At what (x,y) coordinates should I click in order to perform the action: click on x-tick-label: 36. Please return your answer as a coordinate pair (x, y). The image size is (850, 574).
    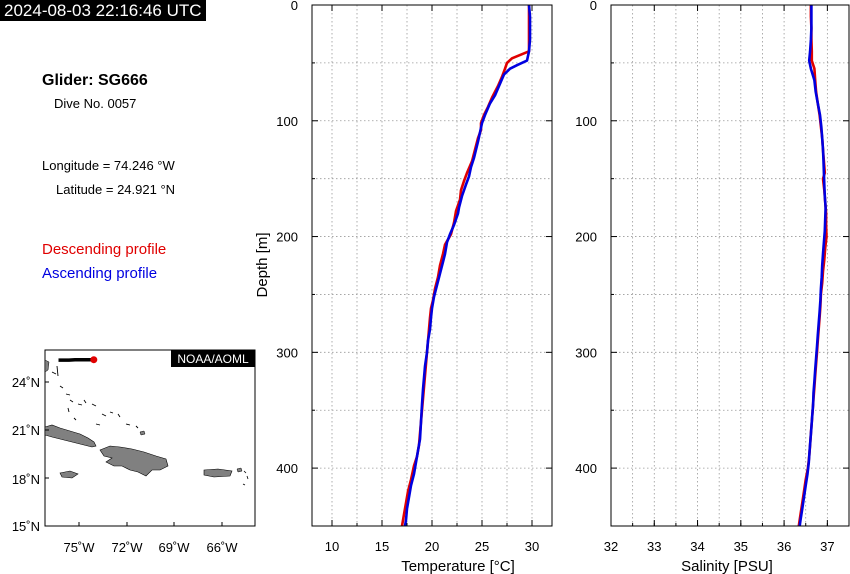
    Looking at the image, I should click on (784, 546).